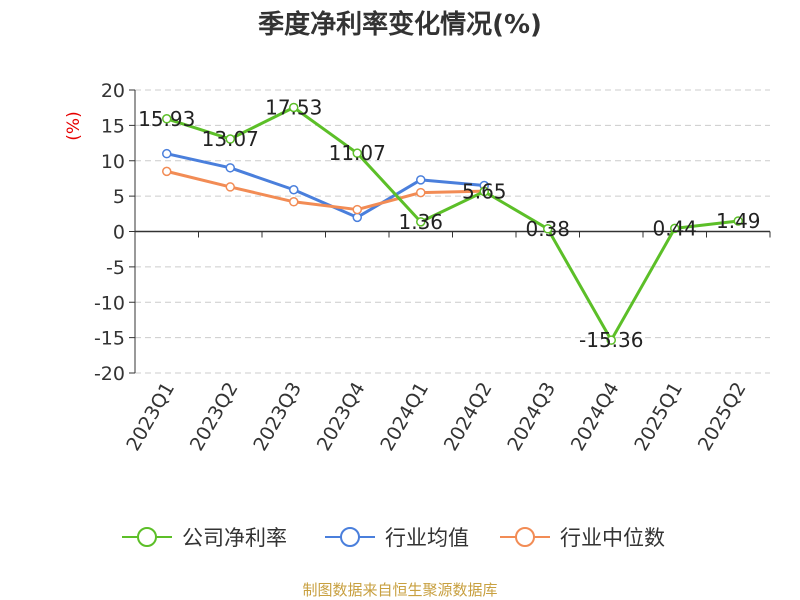 This screenshot has width=800, height=600. I want to click on chart-title: 季度净利率变化情况(%), so click(400, 24).